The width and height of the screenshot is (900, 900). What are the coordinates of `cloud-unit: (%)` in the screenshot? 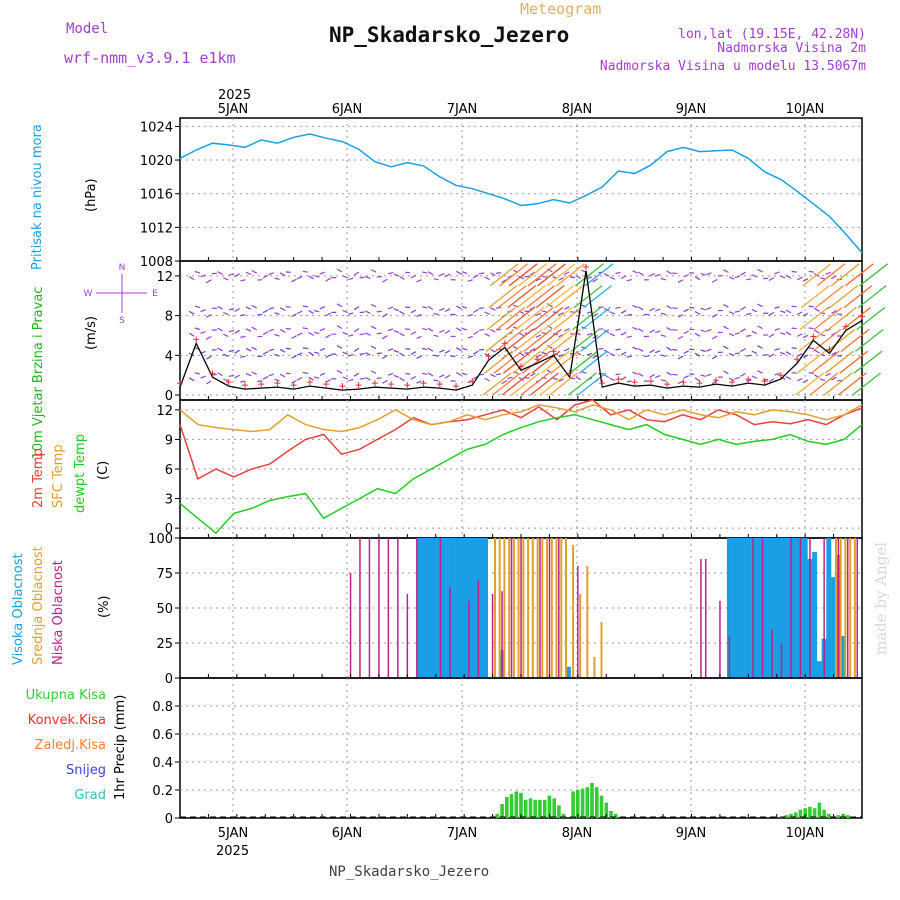 It's located at (104, 607).